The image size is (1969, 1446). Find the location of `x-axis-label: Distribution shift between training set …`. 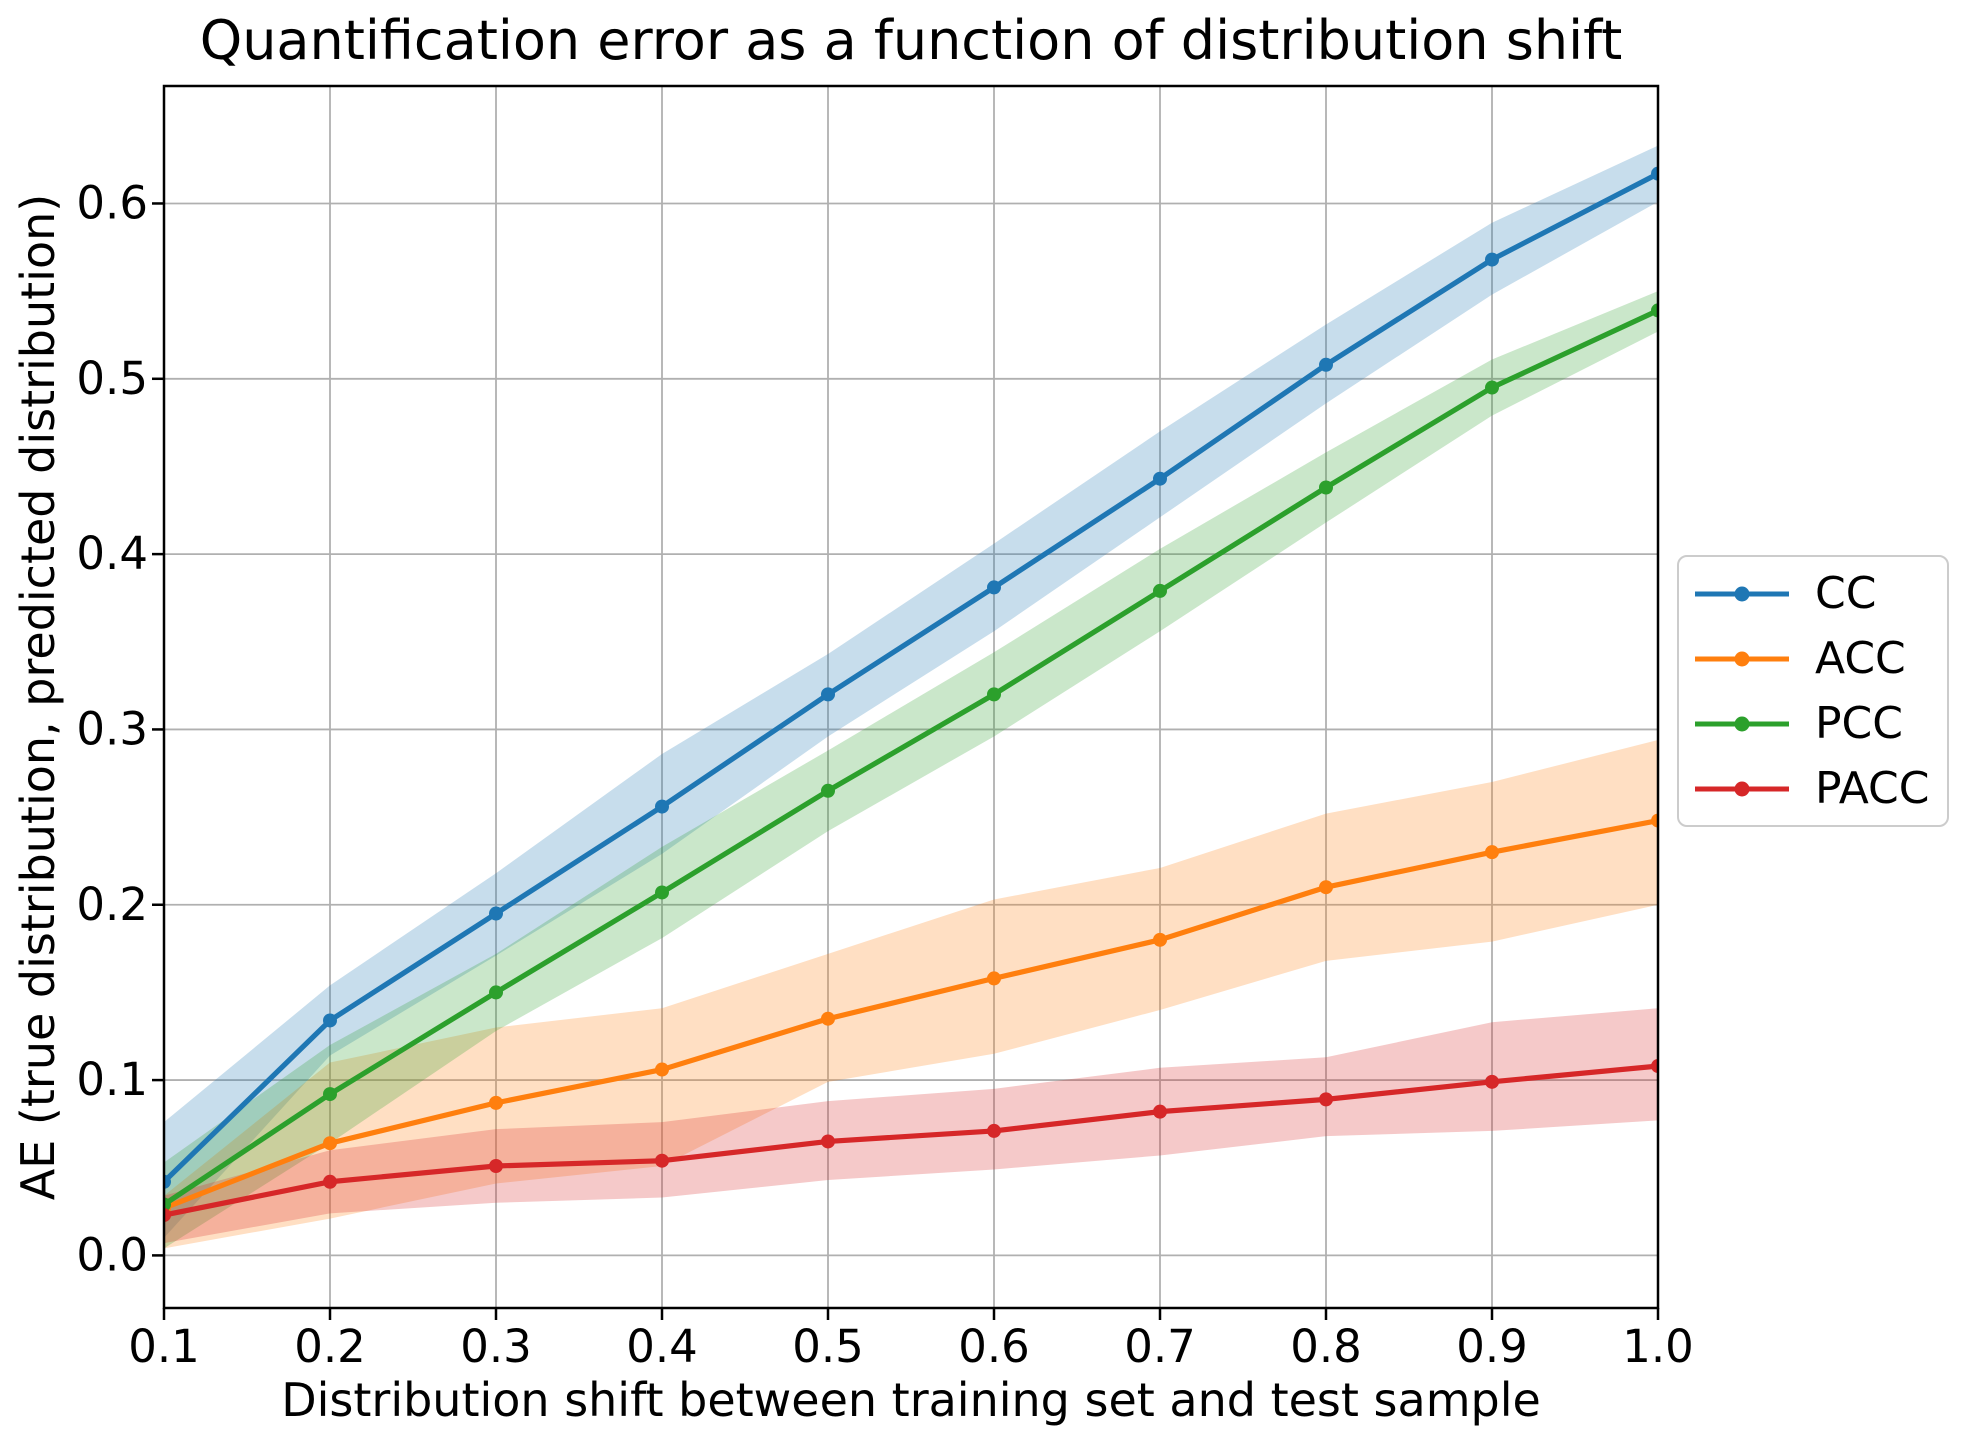

x-axis-label: Distribution shift between training set … is located at coordinates (911, 1400).